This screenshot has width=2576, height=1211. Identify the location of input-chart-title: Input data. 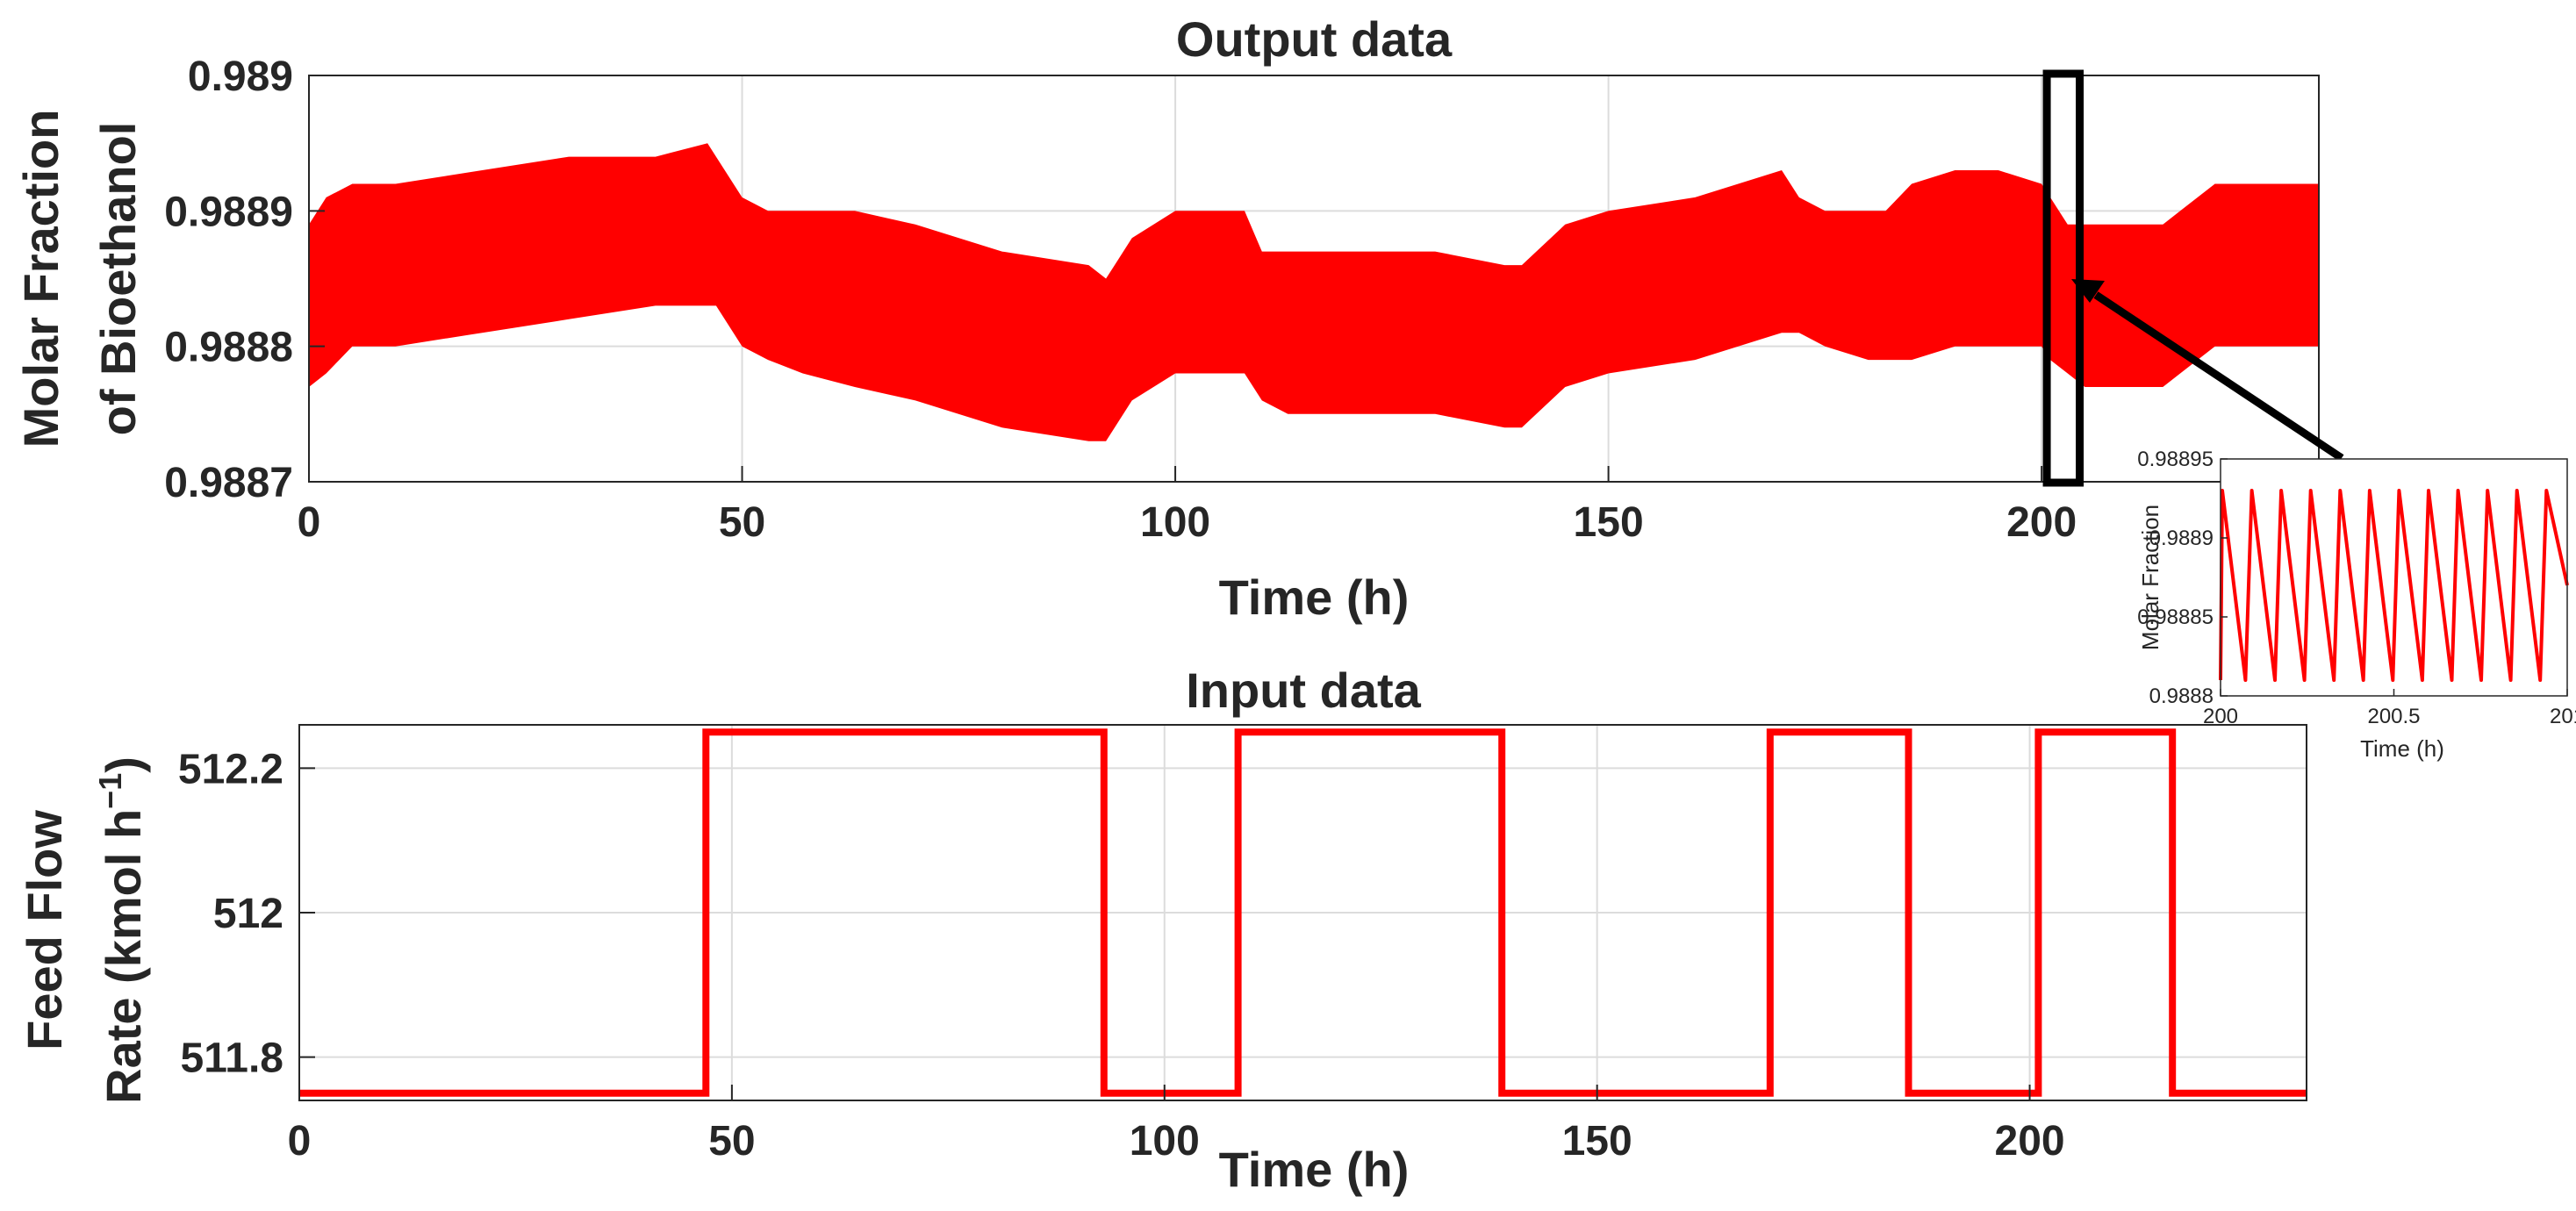
(1304, 690).